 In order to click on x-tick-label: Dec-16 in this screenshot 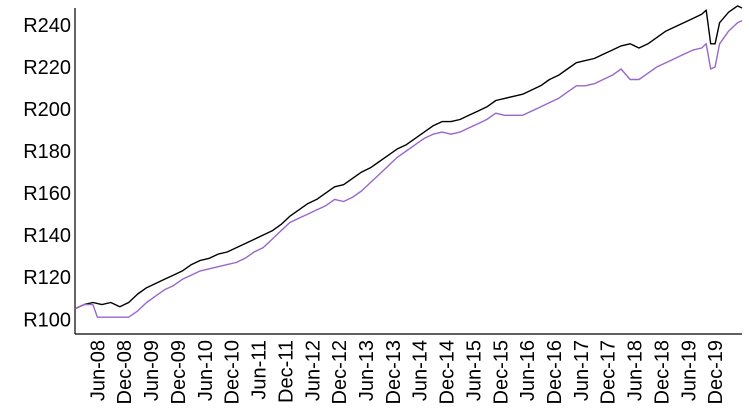, I will do `click(555, 372)`.